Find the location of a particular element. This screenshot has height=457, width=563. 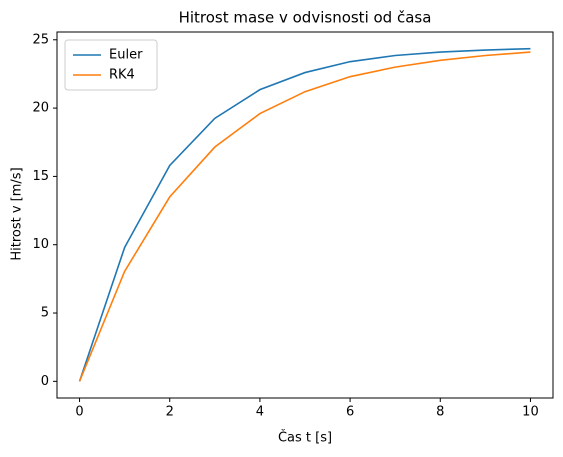

y-tick-label: 0 is located at coordinates (45, 381).